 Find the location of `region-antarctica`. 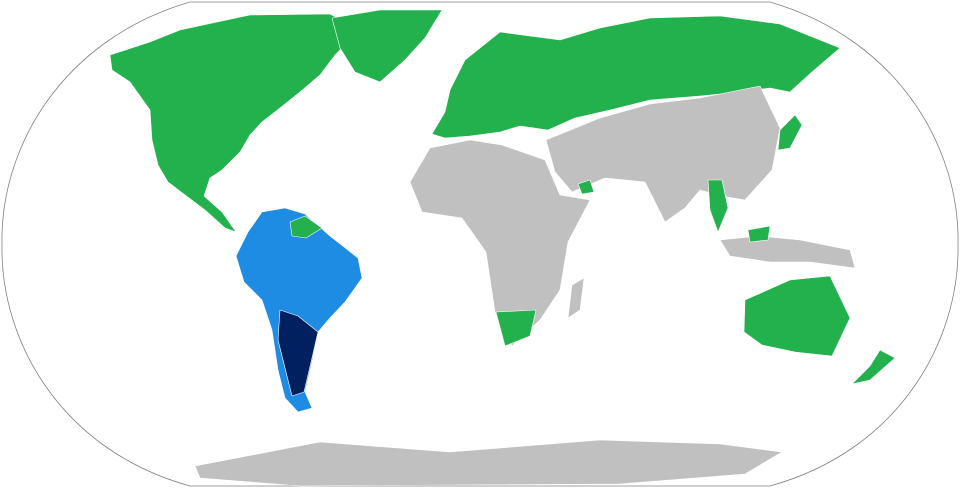

region-antarctica is located at coordinates (488, 463).